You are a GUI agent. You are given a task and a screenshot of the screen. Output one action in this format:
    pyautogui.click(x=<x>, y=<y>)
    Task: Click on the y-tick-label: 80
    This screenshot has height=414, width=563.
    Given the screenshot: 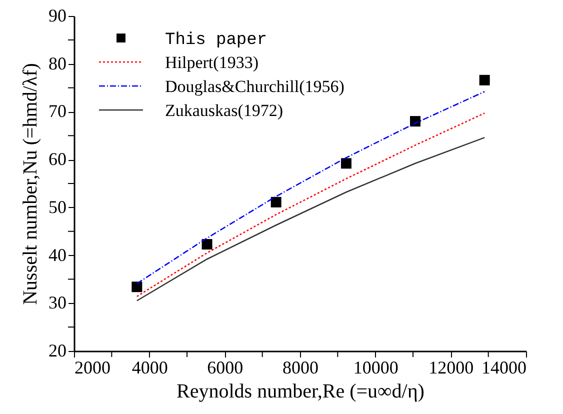 What is the action you would take?
    pyautogui.click(x=57, y=63)
    